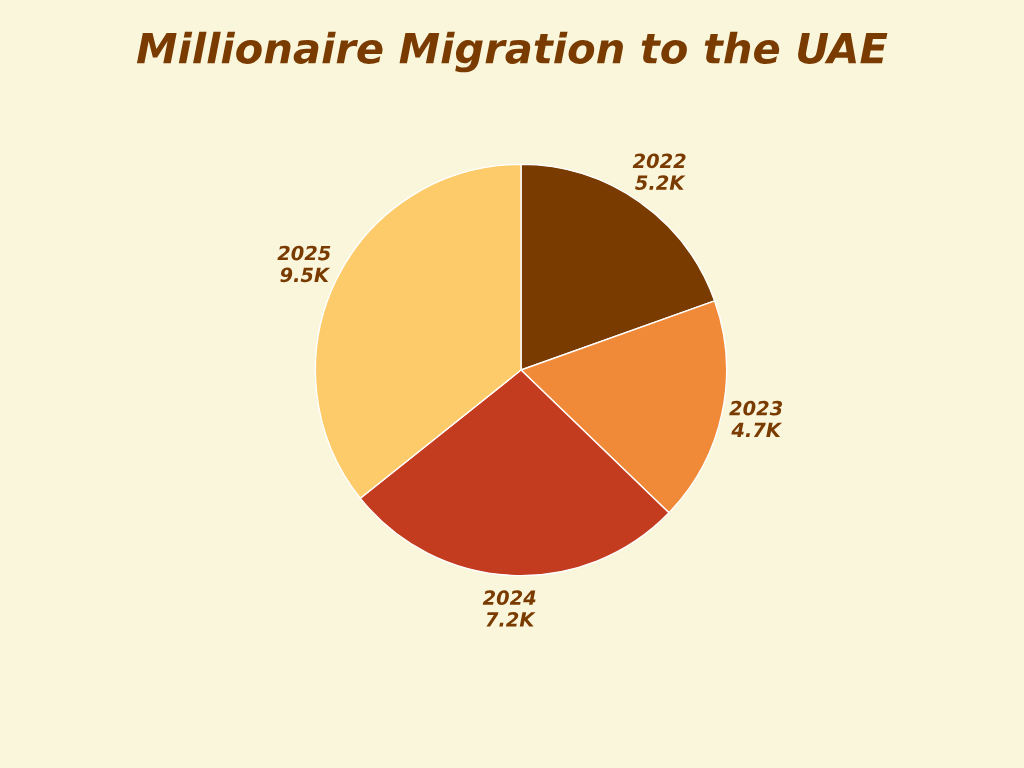 The width and height of the screenshot is (1024, 768). I want to click on chart-title: Millionaire Migration to the UAE, so click(512, 52).